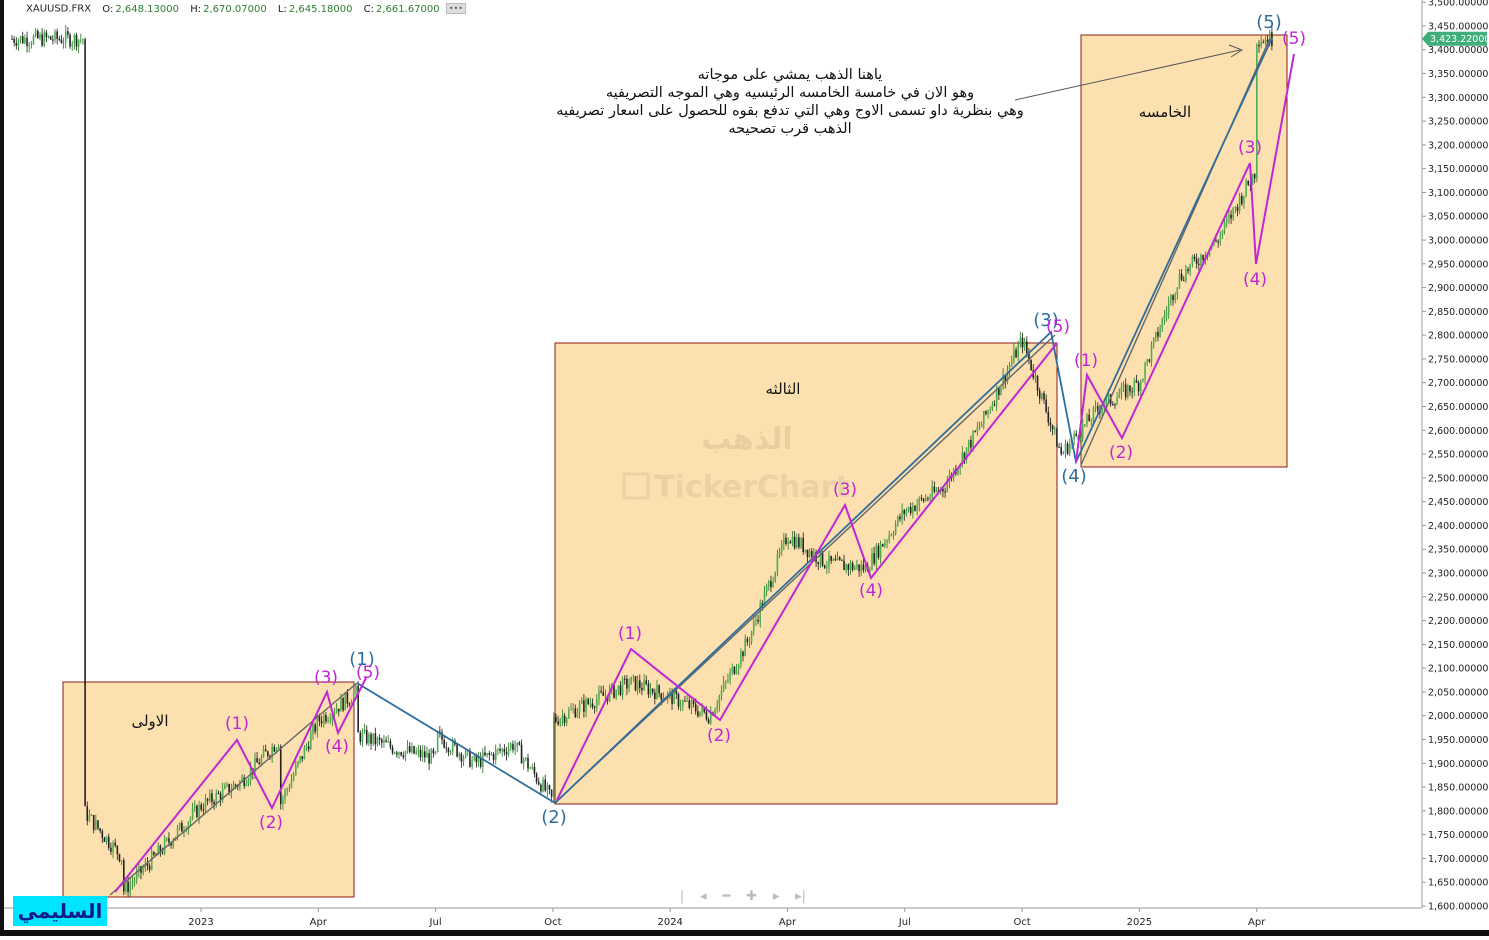 Image resolution: width=1489 pixels, height=940 pixels. Describe the element at coordinates (1458, 336) in the screenshot. I see `y-tick-label: 2,800.00000` at that location.